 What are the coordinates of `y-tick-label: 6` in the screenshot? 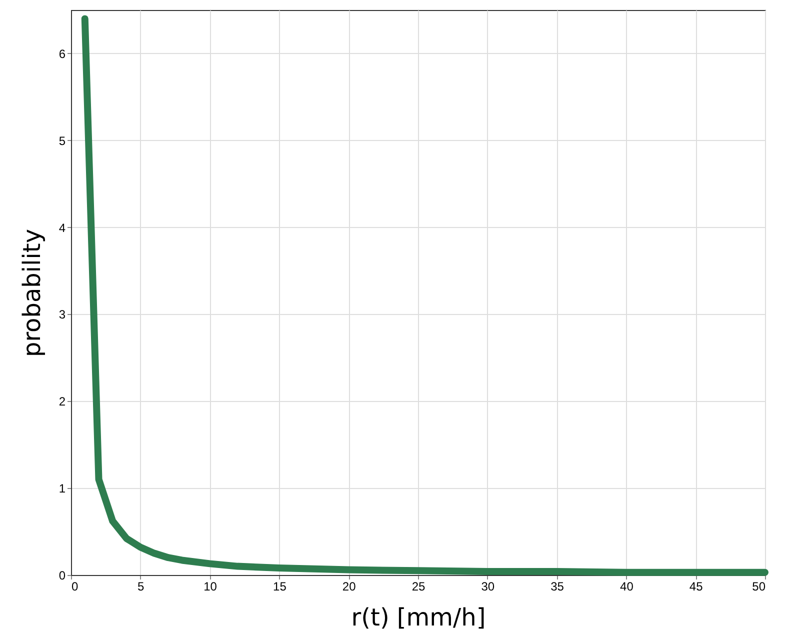 It's located at (62, 53).